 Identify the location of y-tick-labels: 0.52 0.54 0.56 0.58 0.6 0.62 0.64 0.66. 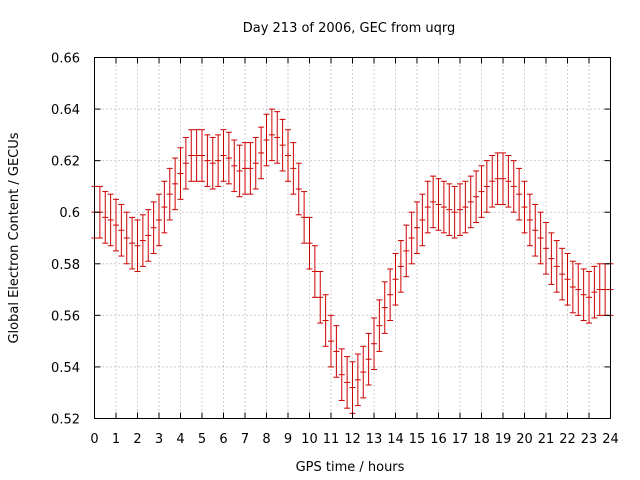
(65, 240).